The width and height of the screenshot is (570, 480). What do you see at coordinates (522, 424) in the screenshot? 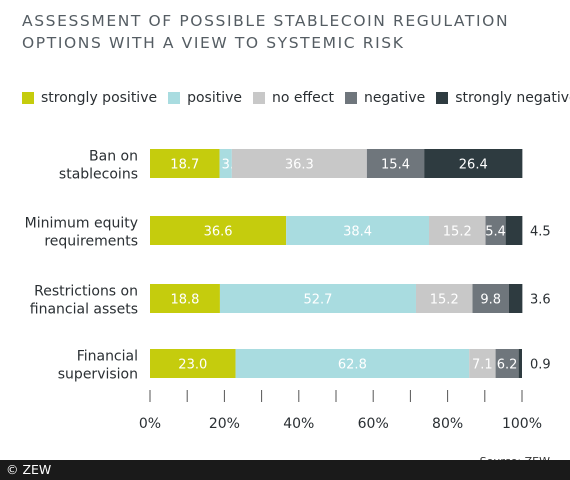
I see `x-tick-label: 100%` at bounding box center [522, 424].